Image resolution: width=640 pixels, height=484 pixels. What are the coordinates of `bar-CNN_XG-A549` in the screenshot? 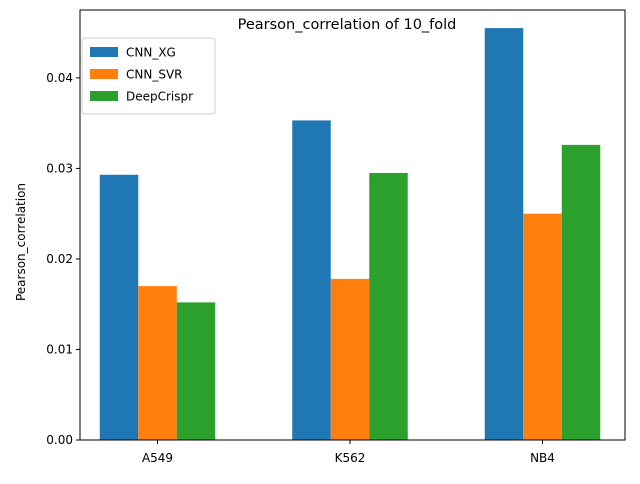 It's located at (119, 307).